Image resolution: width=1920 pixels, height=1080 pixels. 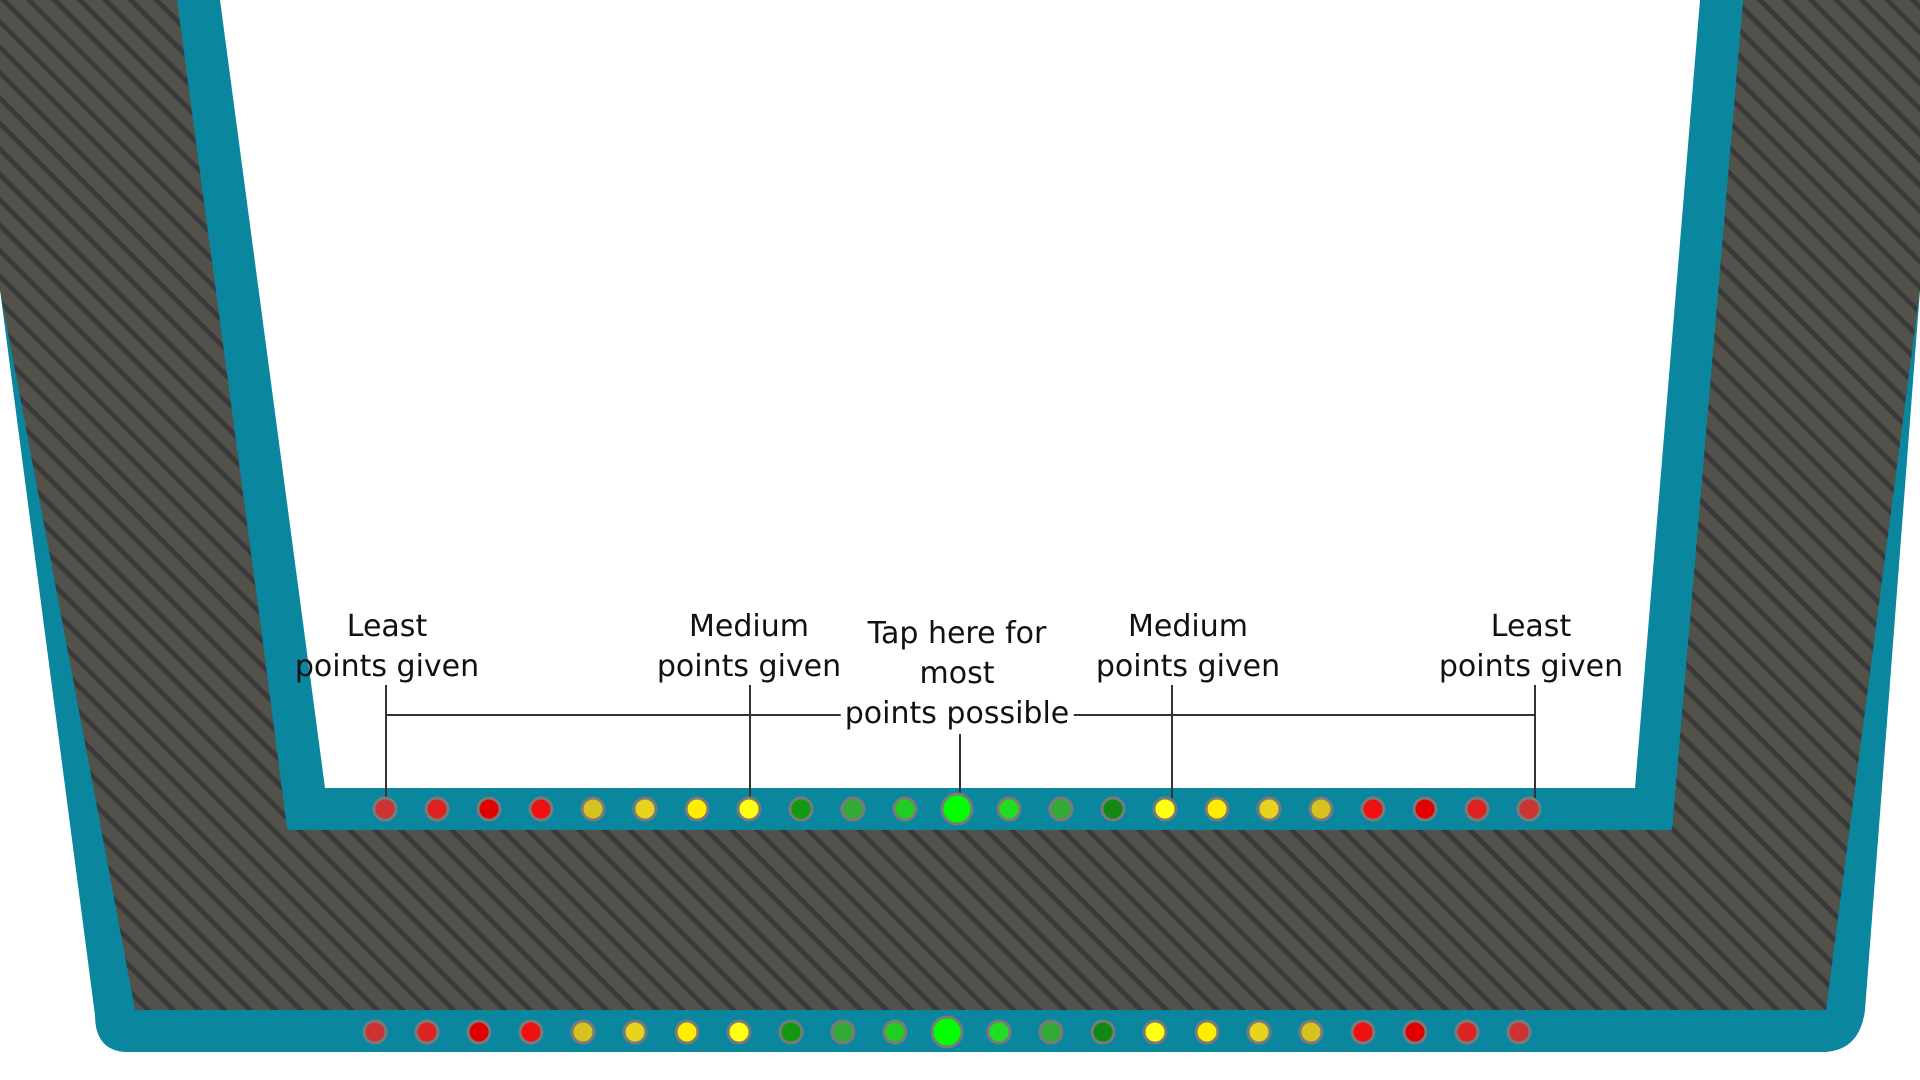 I want to click on upper-target-row, so click(x=957, y=809).